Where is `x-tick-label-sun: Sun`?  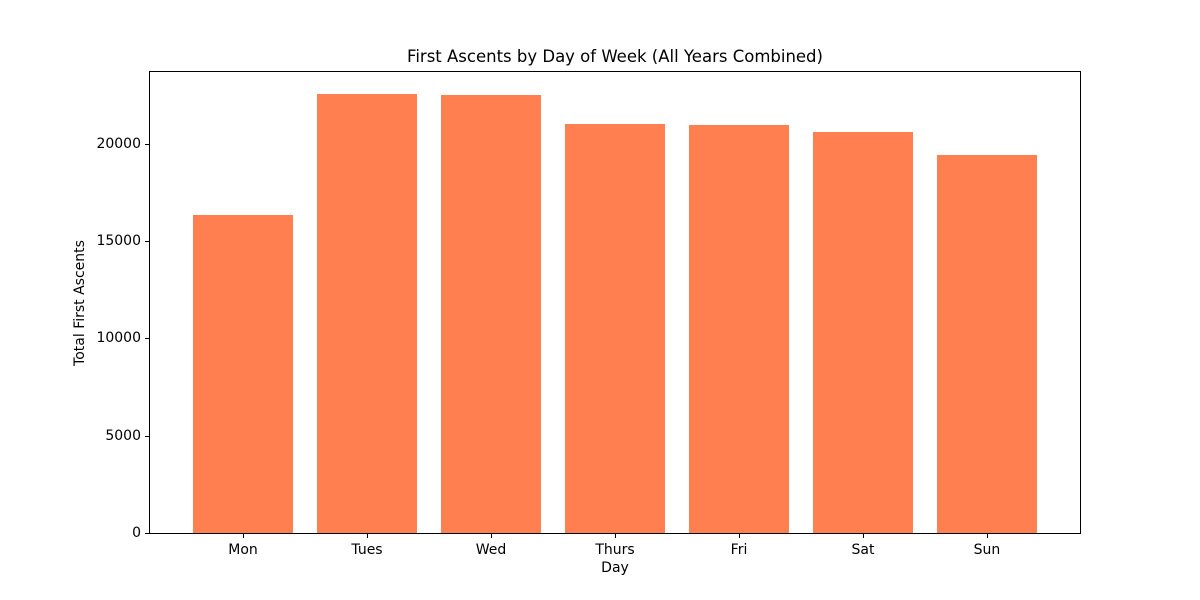 x-tick-label-sun: Sun is located at coordinates (987, 550).